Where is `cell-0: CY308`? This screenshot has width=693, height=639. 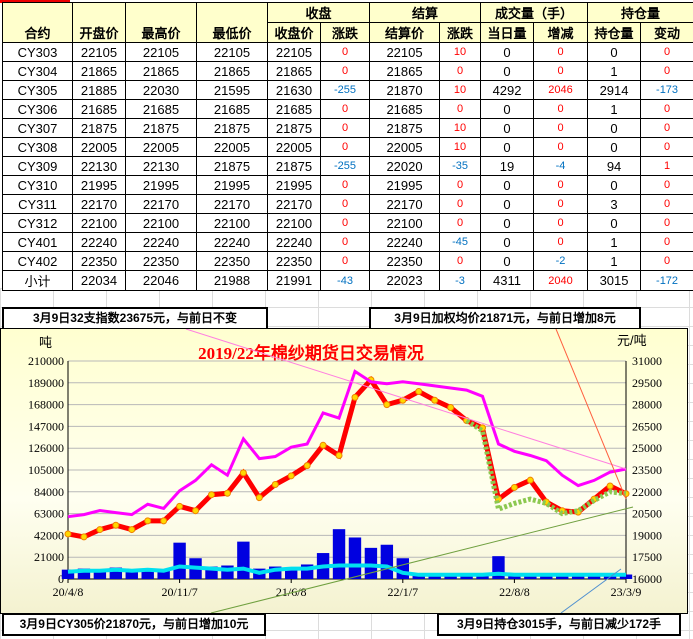
cell-0: CY308 is located at coordinates (37, 147).